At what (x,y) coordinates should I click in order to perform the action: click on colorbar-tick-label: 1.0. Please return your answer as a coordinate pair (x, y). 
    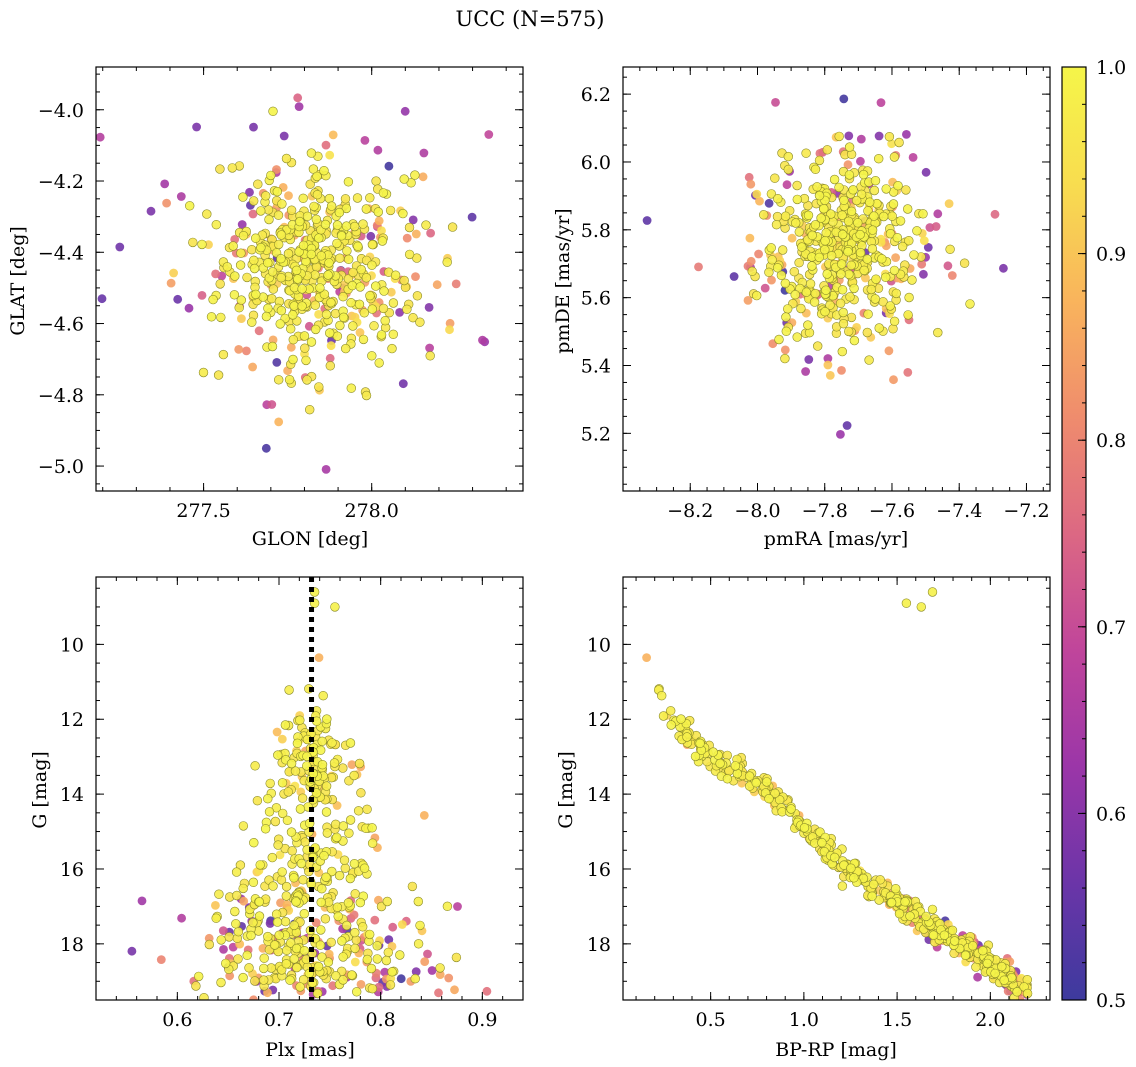
    Looking at the image, I should click on (1111, 68).